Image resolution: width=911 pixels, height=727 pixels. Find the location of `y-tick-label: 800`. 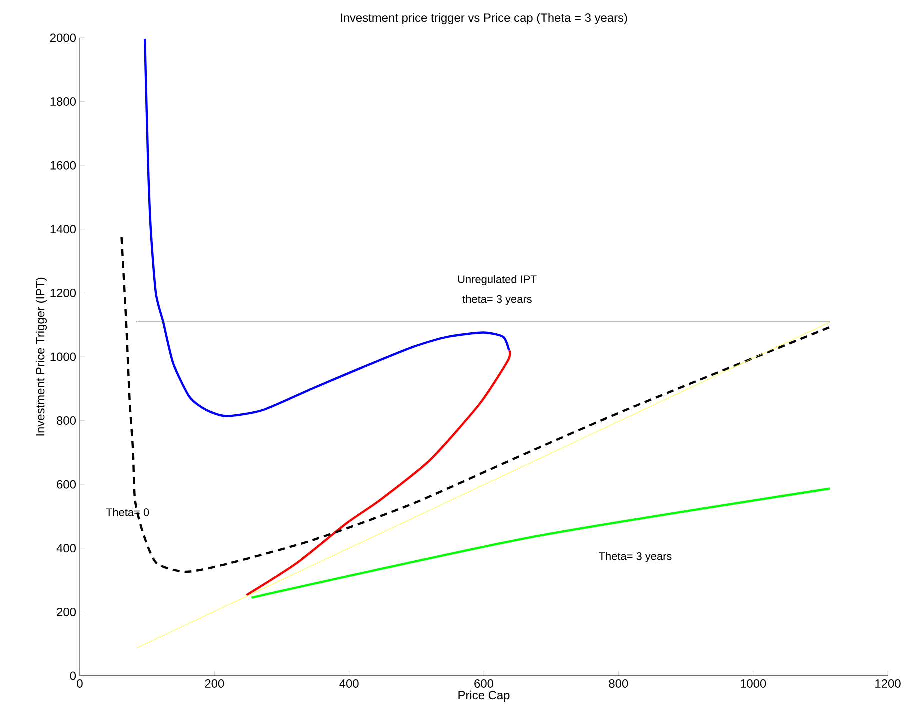

y-tick-label: 800 is located at coordinates (66, 421).